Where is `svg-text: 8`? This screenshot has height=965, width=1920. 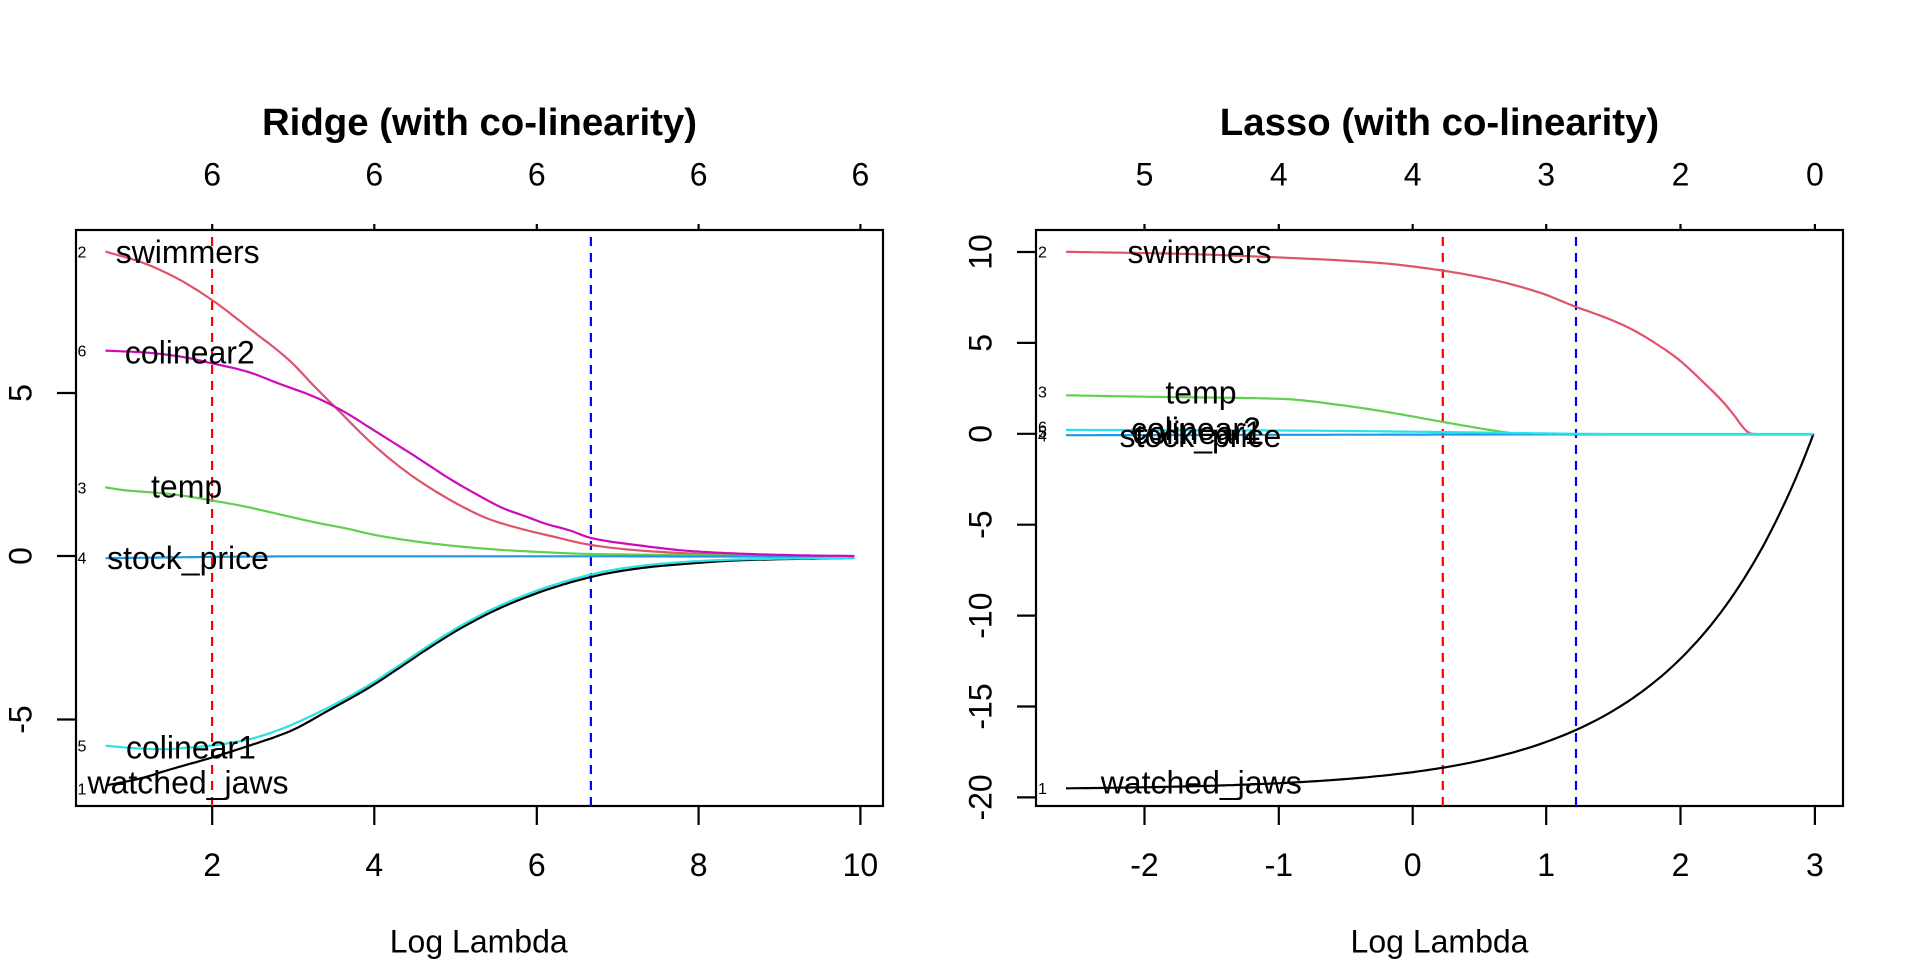
svg-text: 8 is located at coordinates (699, 865).